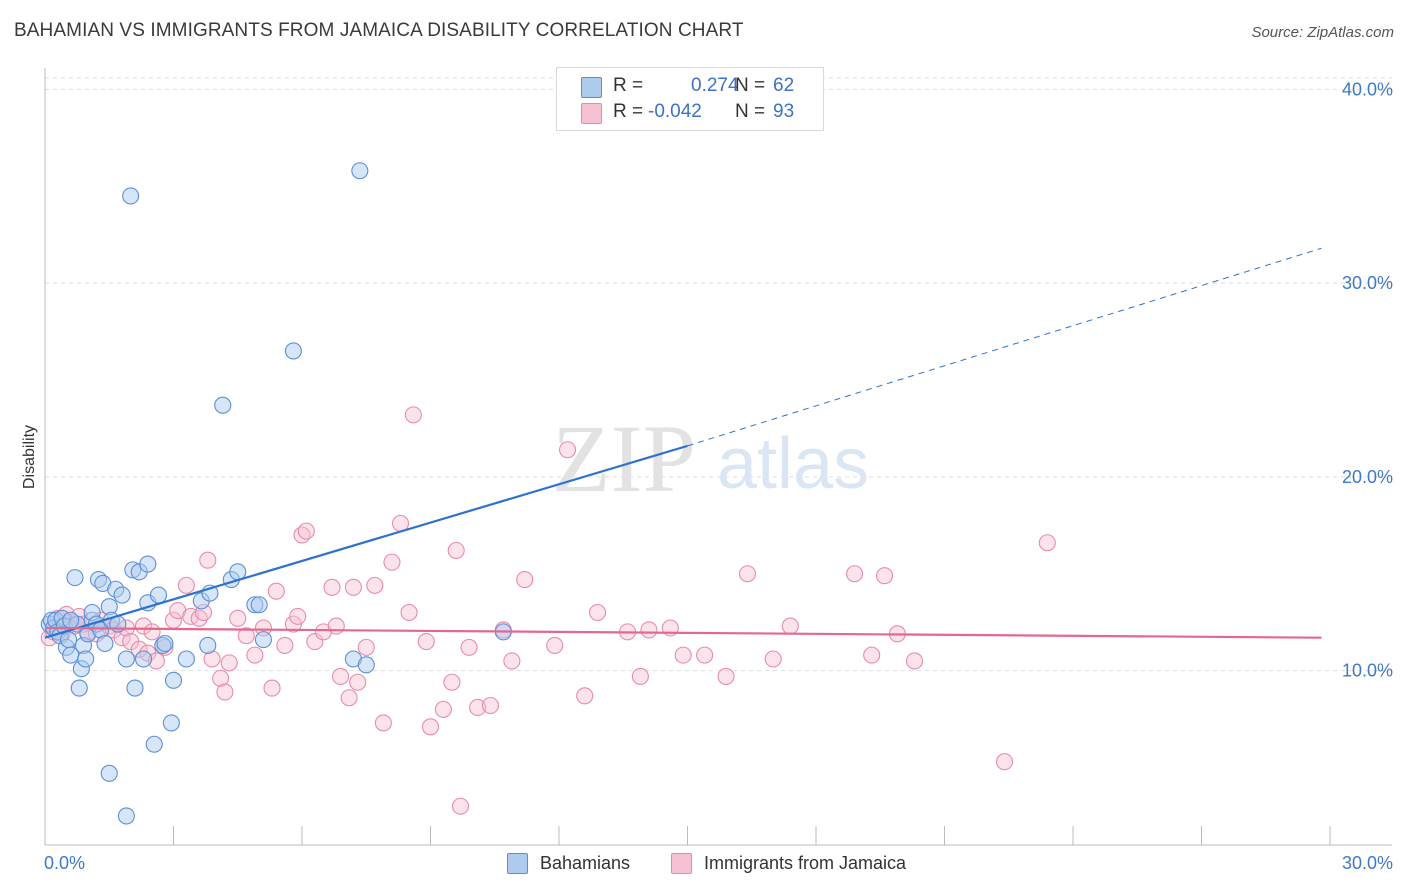  What do you see at coordinates (681, 863) in the screenshot?
I see `legend-swatch-pink` at bounding box center [681, 863].